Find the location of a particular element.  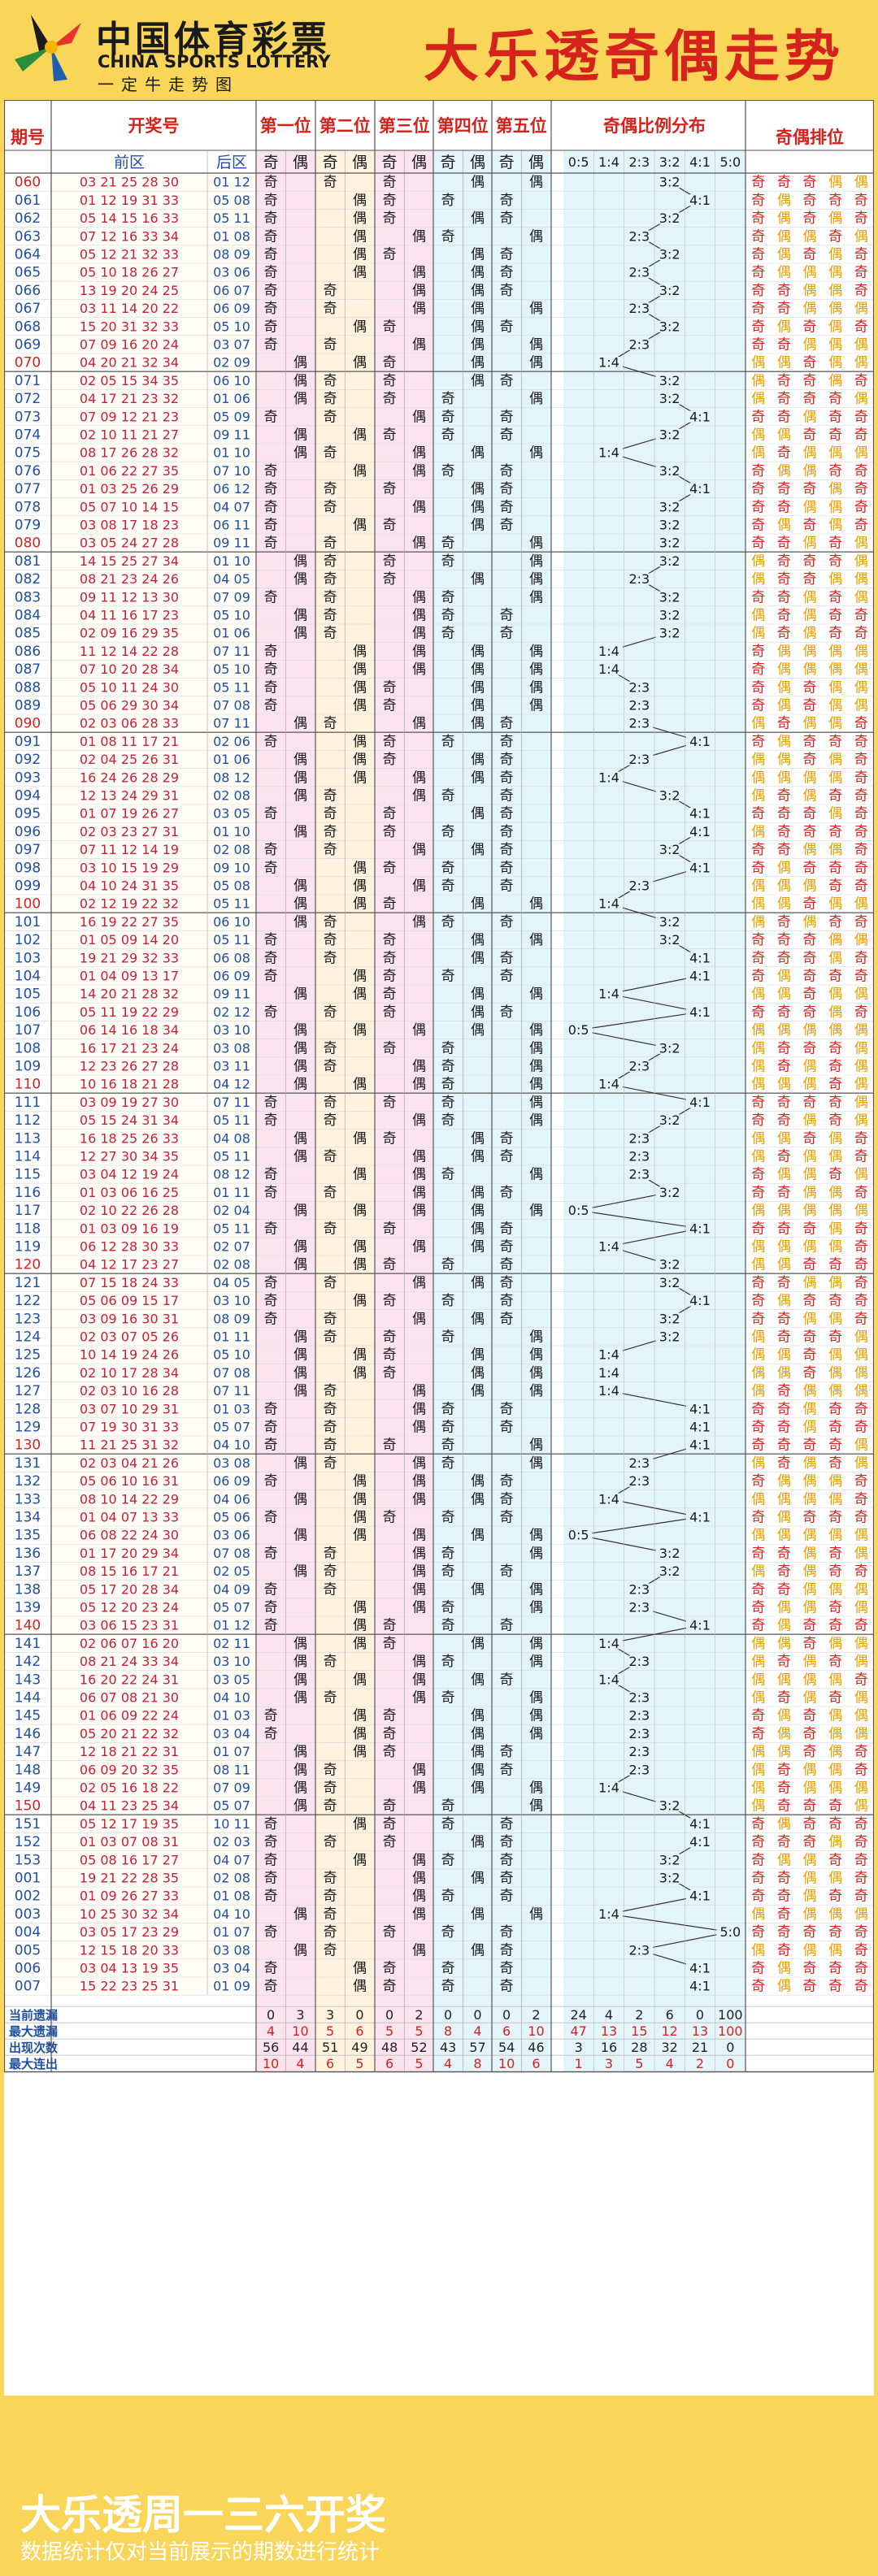

header-odd-2: 奇 is located at coordinates (331, 162).